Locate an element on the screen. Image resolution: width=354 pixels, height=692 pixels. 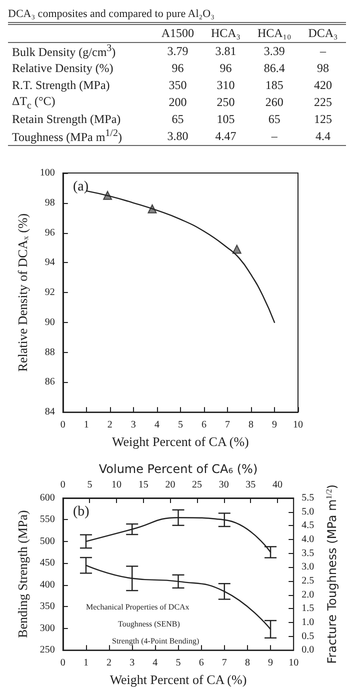
text: DCA₃ composites and compared to pure Al₂O₃ is located at coordinates (112, 14).